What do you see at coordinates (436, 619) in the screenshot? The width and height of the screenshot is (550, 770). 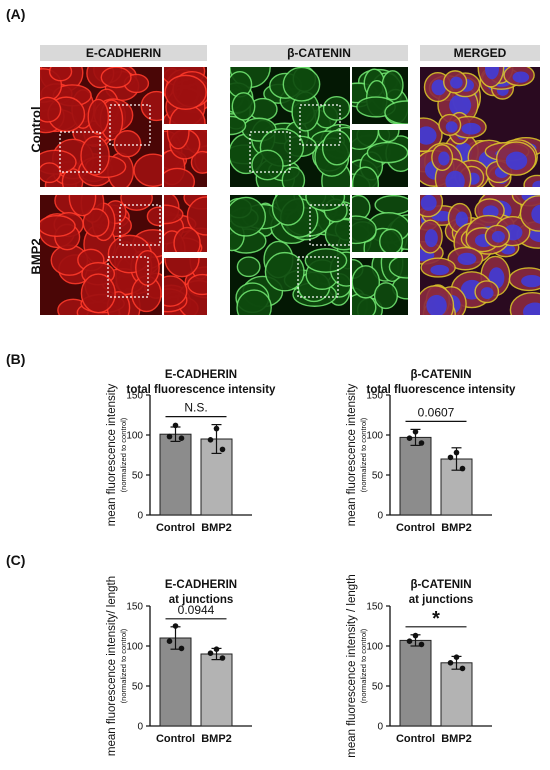 I see `significance-annotation: *` at bounding box center [436, 619].